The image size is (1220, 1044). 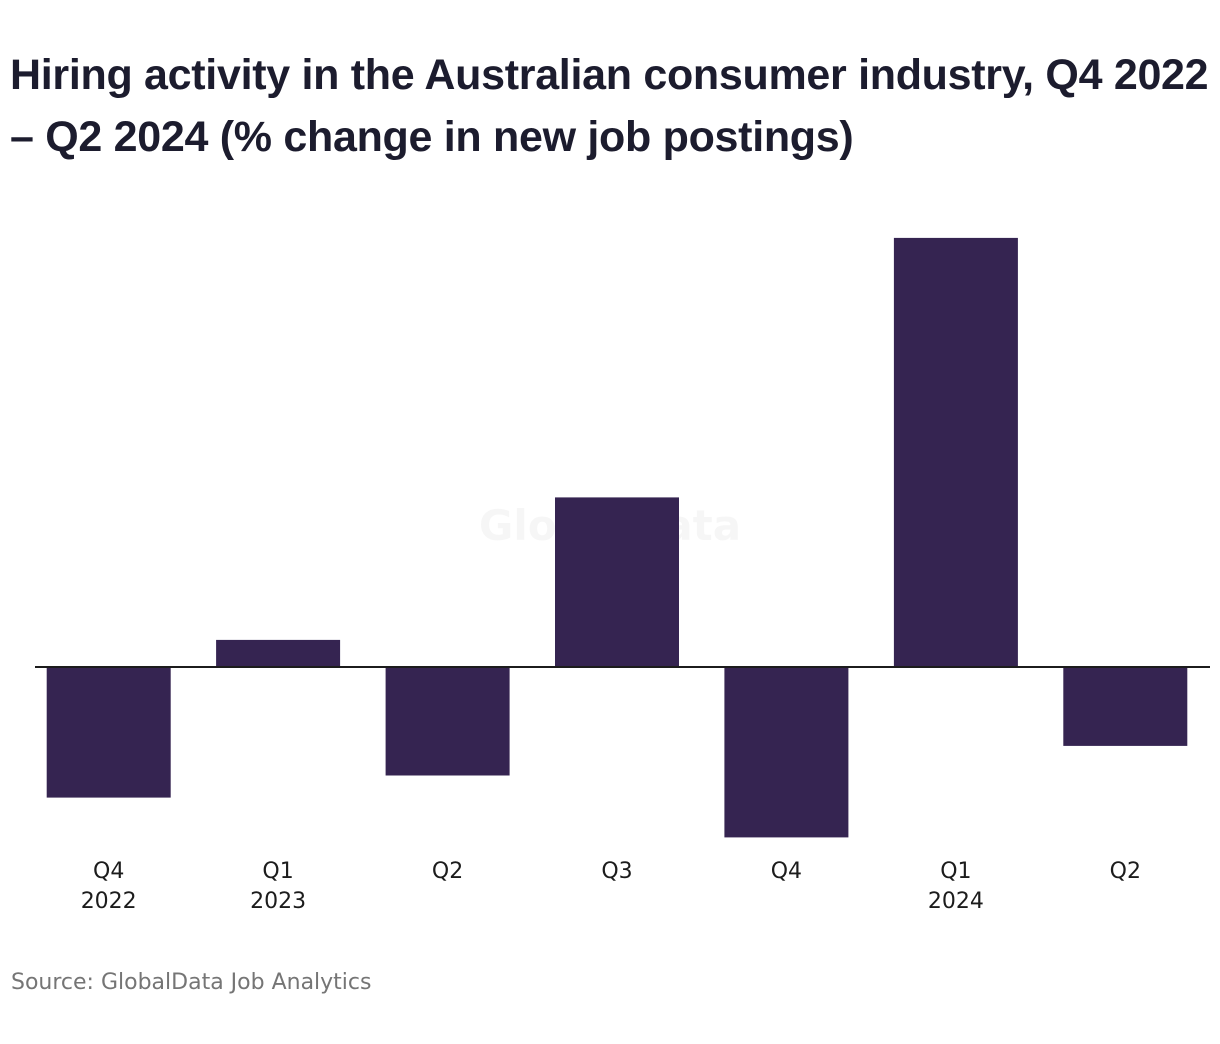 What do you see at coordinates (191, 982) in the screenshot?
I see `source-note: Source: GlobalData Job Analytics` at bounding box center [191, 982].